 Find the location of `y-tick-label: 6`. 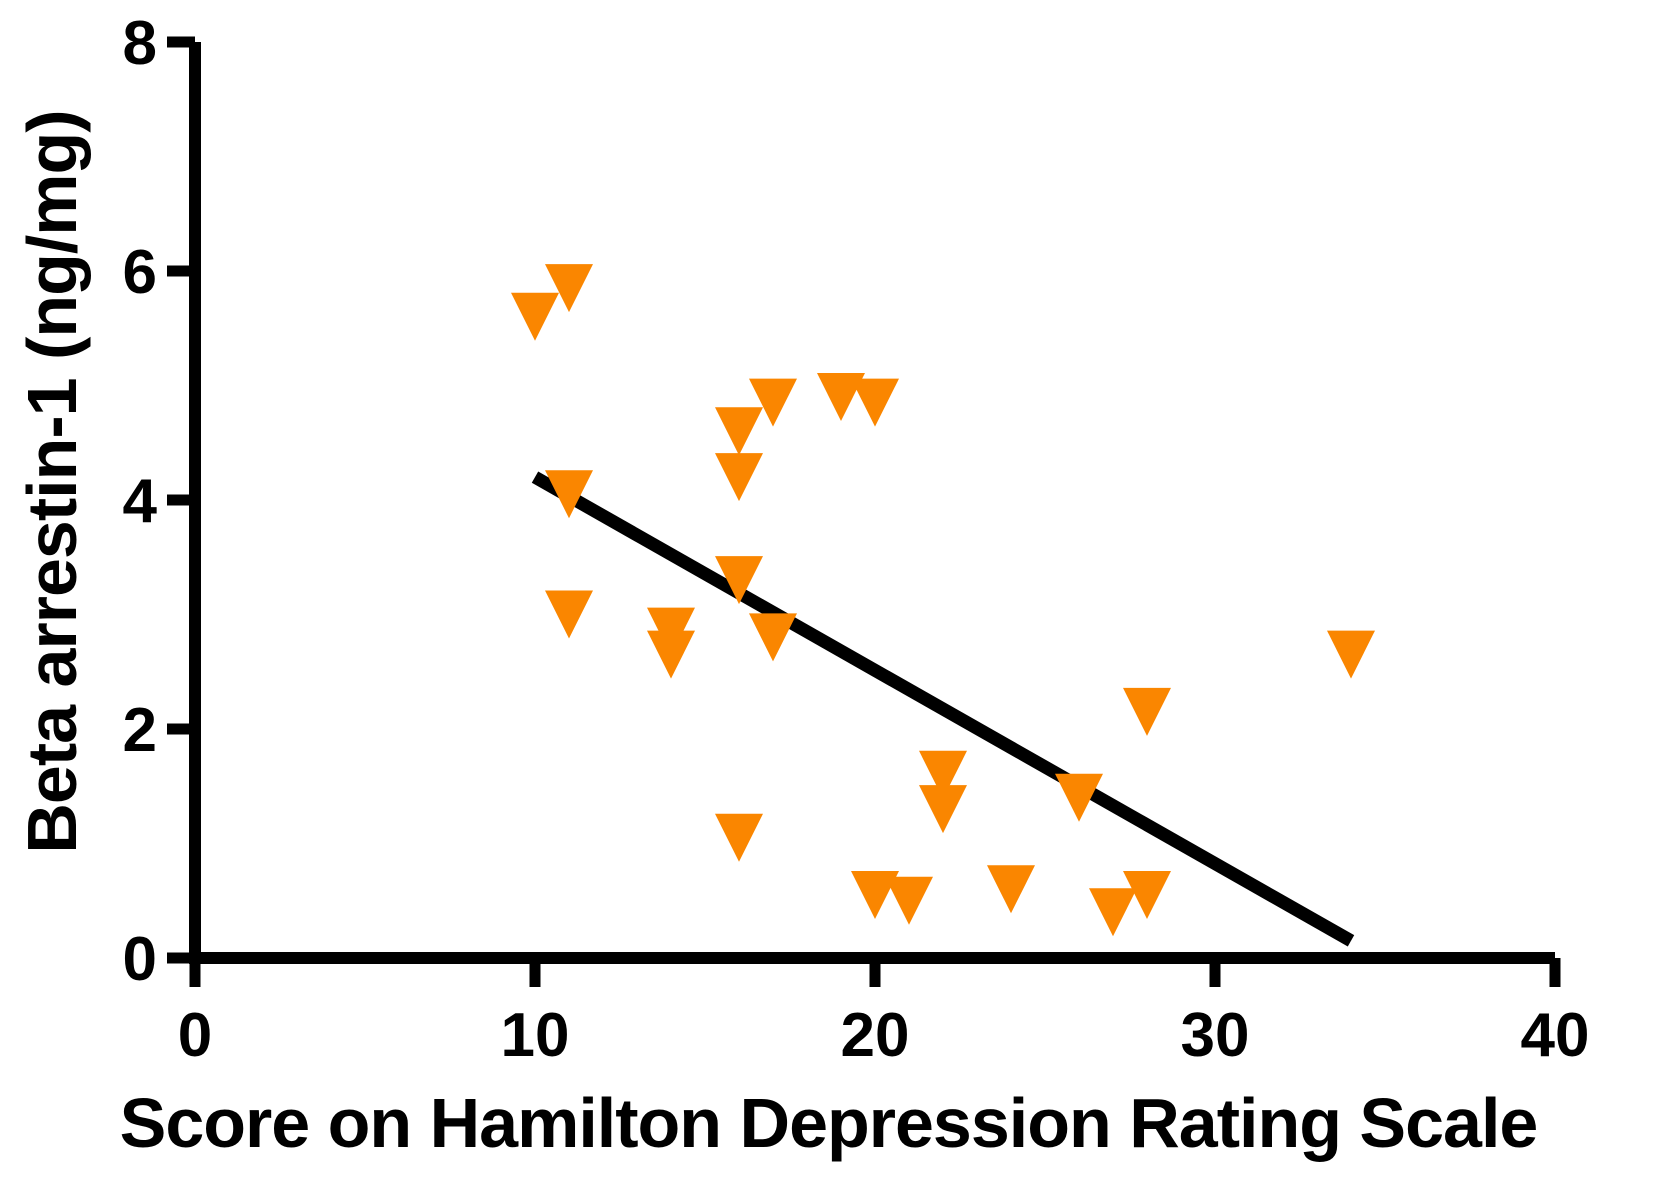

y-tick-label: 6 is located at coordinates (140, 272).